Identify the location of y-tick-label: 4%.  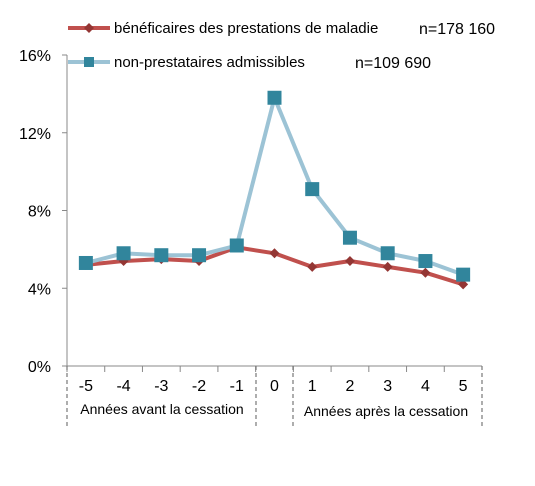
(39, 289).